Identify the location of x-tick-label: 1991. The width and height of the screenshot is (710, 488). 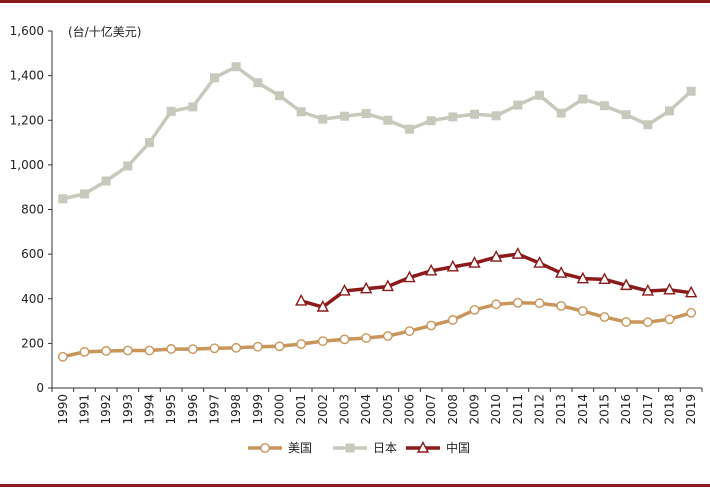
(85, 409).